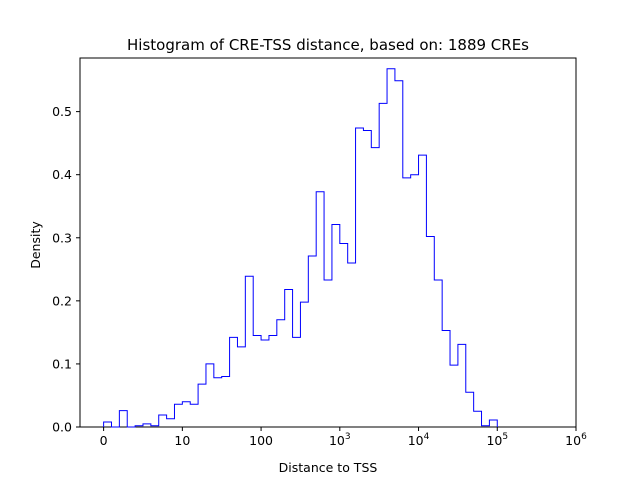 This screenshot has width=640, height=480. I want to click on y-tick-label: 0.2, so click(62, 300).